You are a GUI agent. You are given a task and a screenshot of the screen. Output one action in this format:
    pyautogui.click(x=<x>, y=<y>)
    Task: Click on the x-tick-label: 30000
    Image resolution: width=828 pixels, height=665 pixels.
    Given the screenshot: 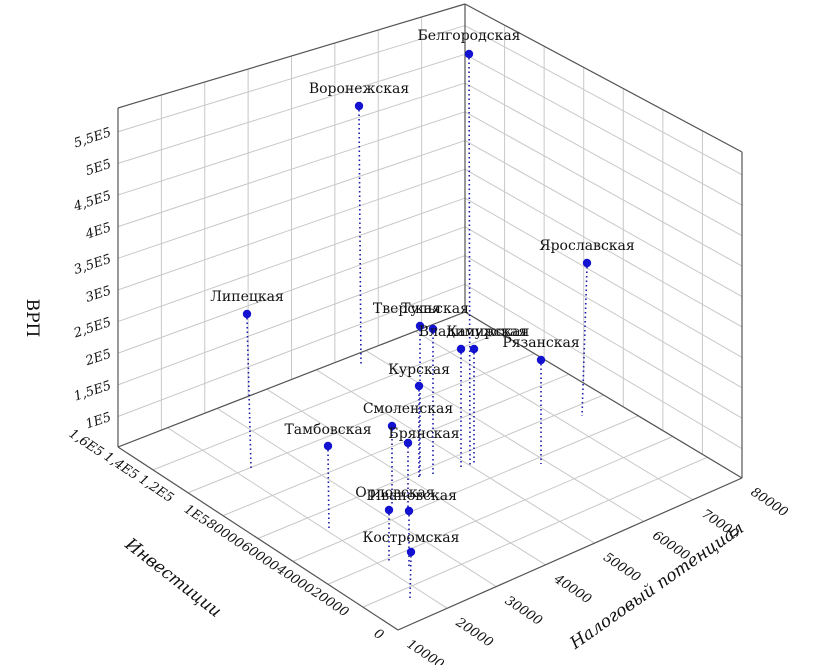 What is the action you would take?
    pyautogui.click(x=523, y=611)
    